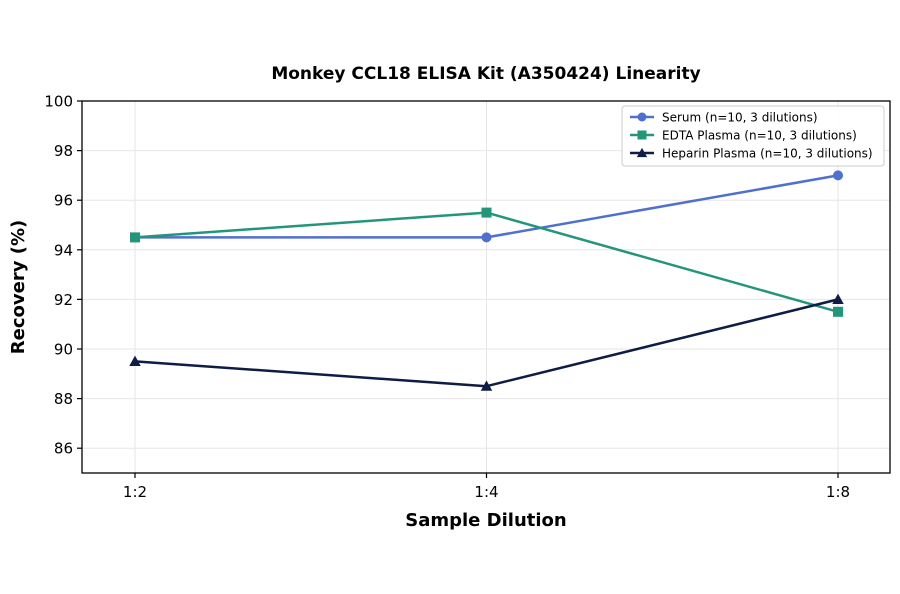 The height and width of the screenshot is (594, 900). What do you see at coordinates (63, 151) in the screenshot?
I see `y-tick-label: 98` at bounding box center [63, 151].